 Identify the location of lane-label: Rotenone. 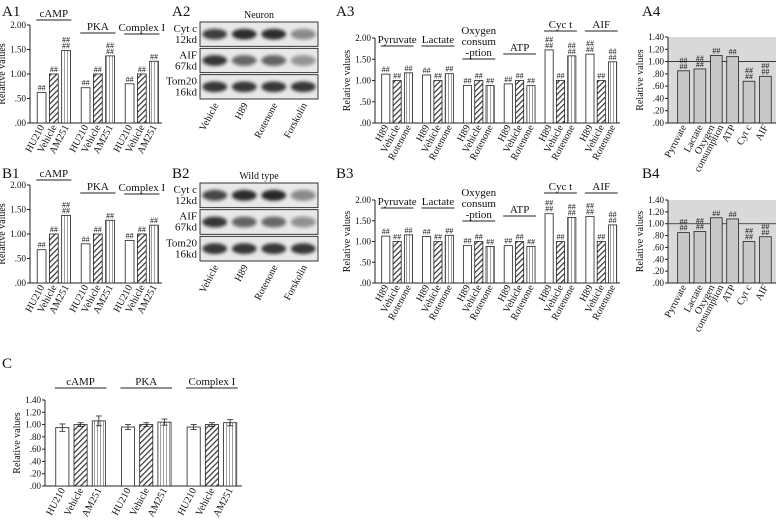
(267, 282).